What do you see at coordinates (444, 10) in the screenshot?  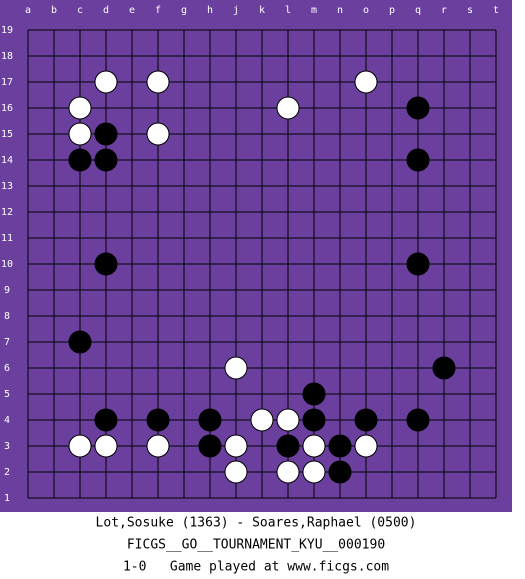 I see `column-label: r` at bounding box center [444, 10].